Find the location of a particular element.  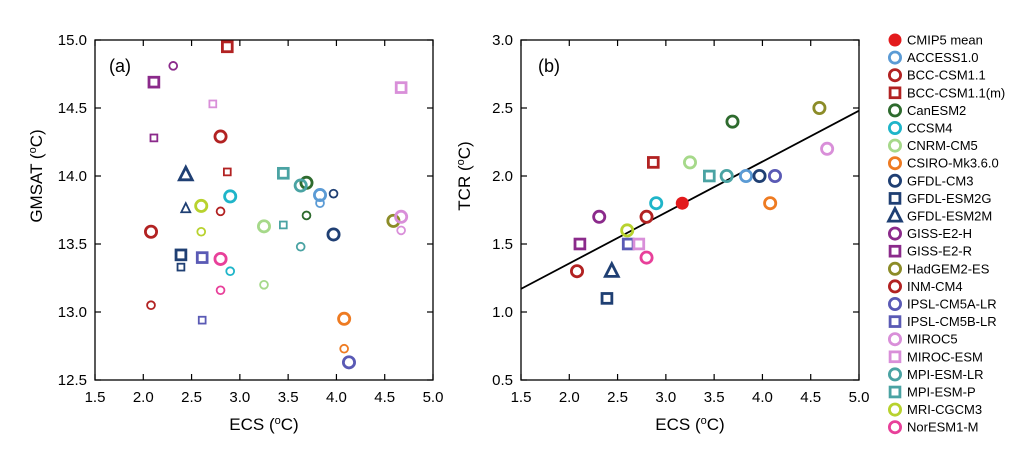

panel-b-point-miroc5 is located at coordinates (827, 148).